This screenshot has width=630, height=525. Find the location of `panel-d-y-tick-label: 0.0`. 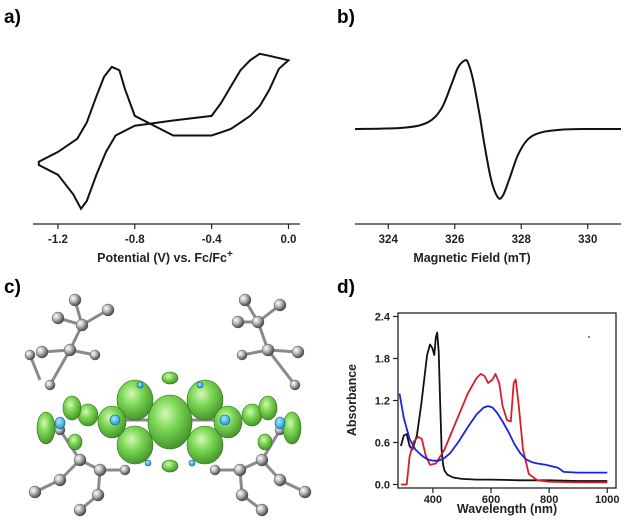

panel-d-y-tick-label: 0.0 is located at coordinates (382, 486).